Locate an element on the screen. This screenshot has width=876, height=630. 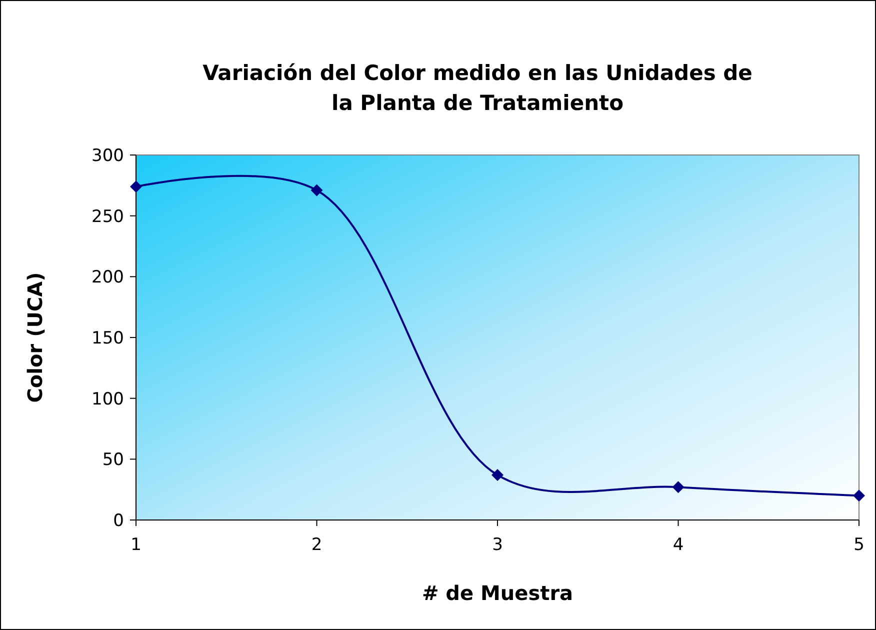
y-tick-label: 0 is located at coordinates (118, 521).